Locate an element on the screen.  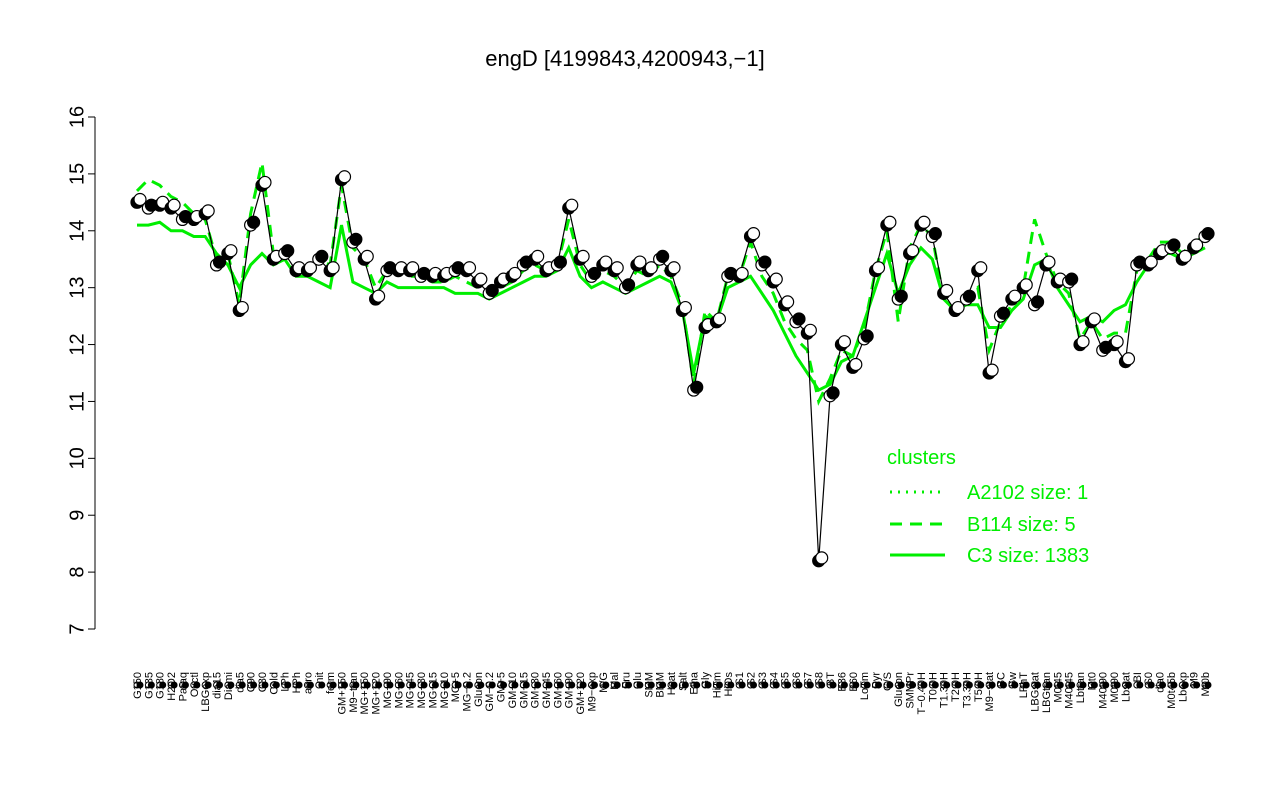
x-tick-label: Gly is located at coordinates (706, 680).